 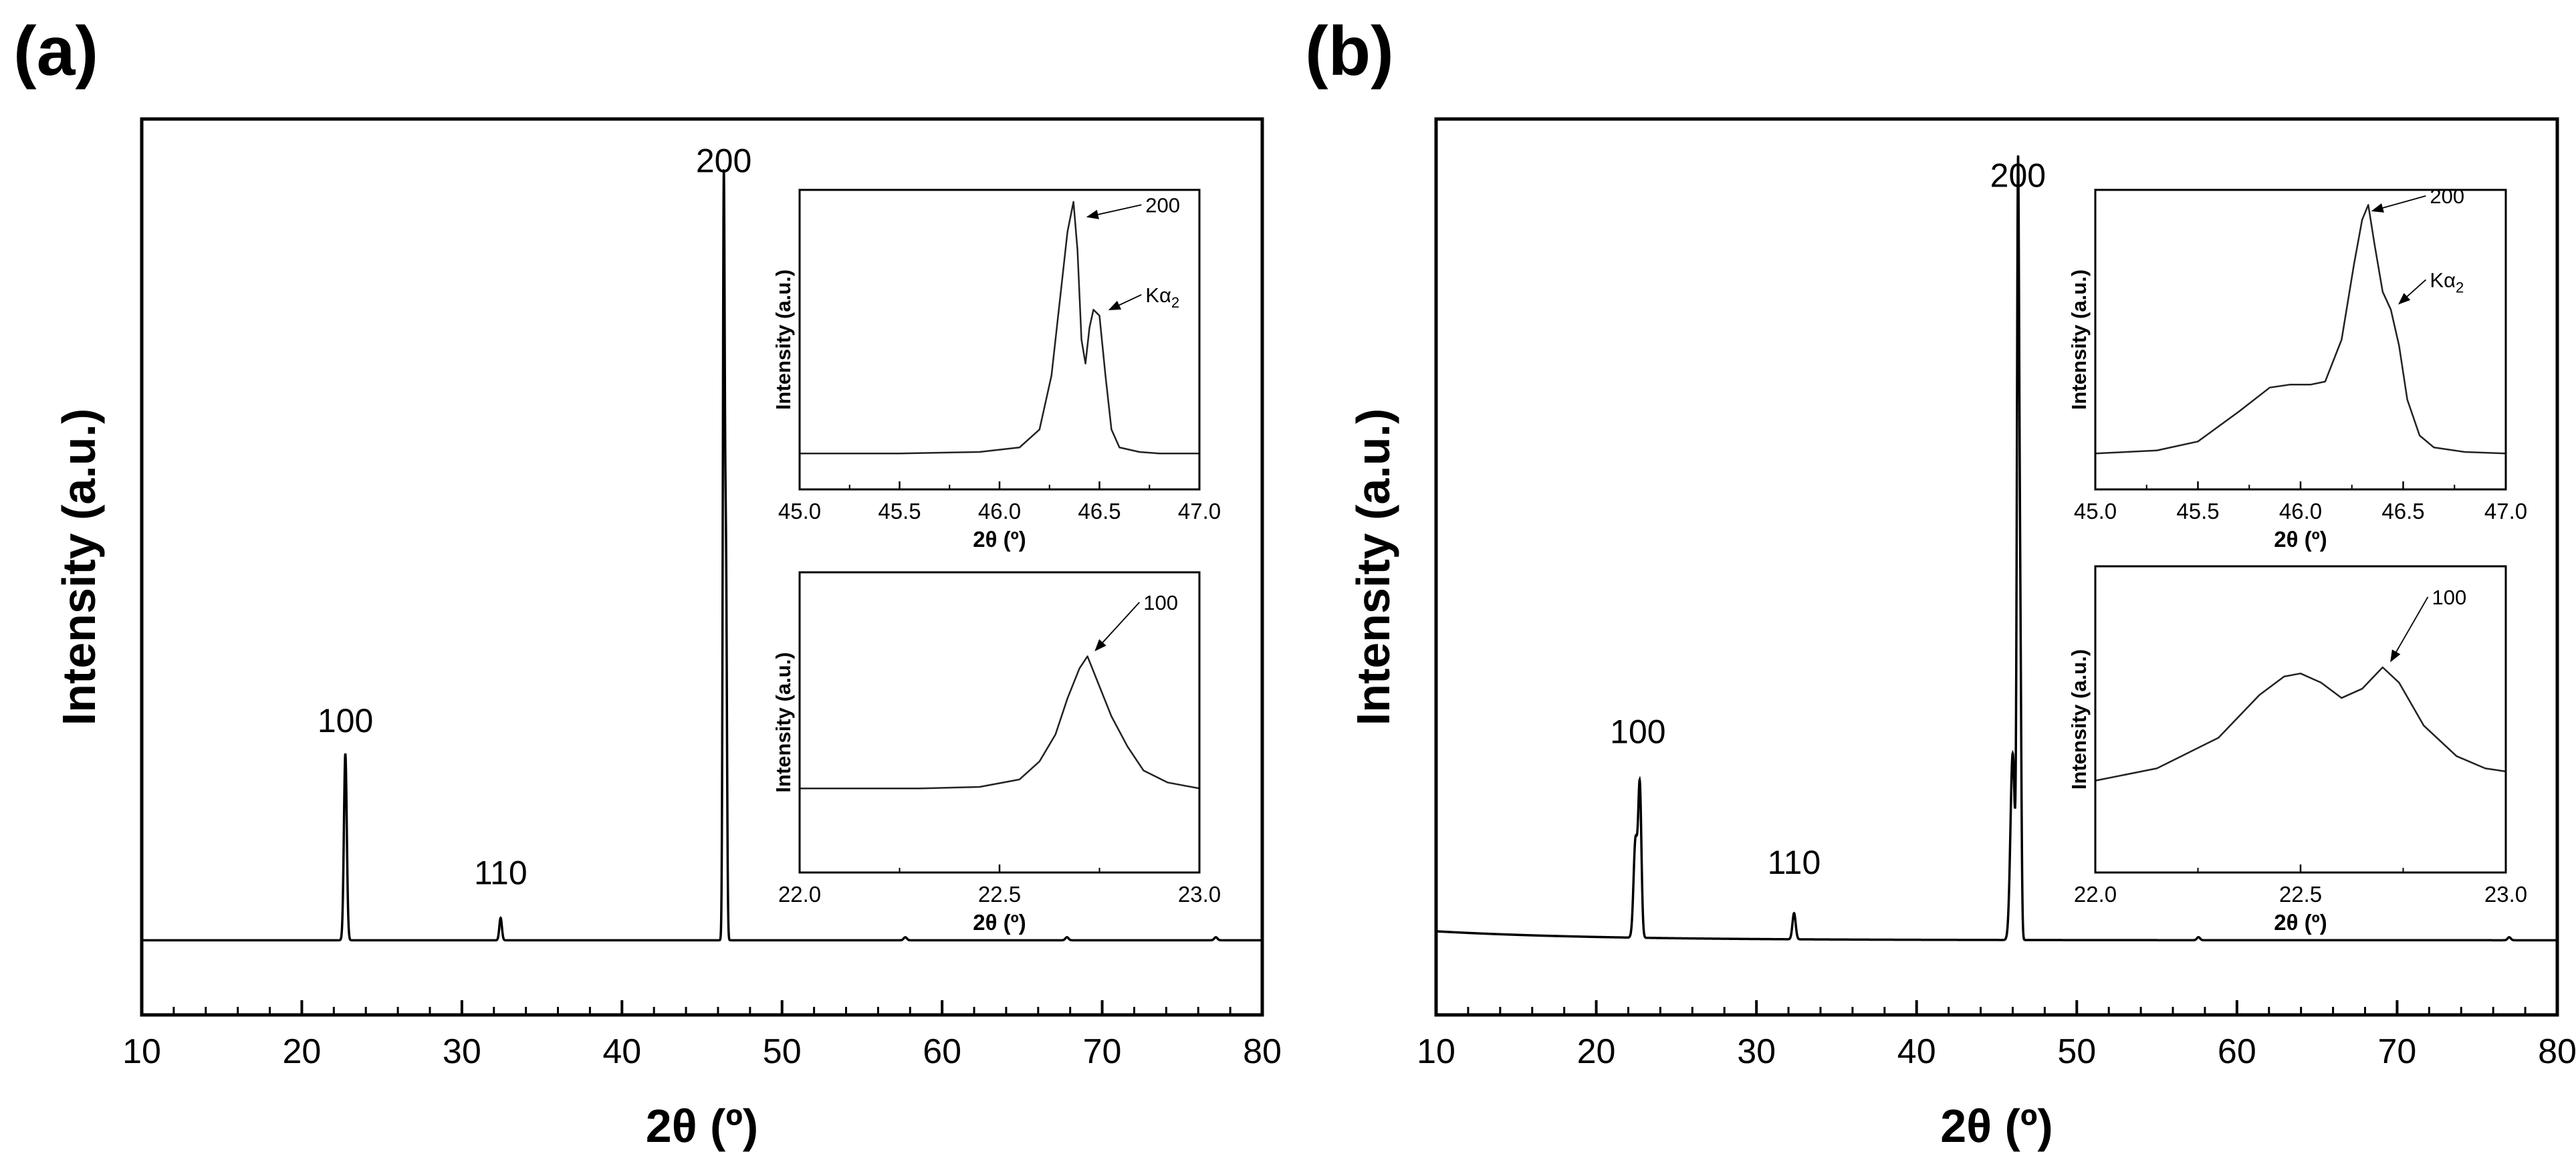 What do you see at coordinates (55, 51) in the screenshot?
I see `panel-label-a: (a)` at bounding box center [55, 51].